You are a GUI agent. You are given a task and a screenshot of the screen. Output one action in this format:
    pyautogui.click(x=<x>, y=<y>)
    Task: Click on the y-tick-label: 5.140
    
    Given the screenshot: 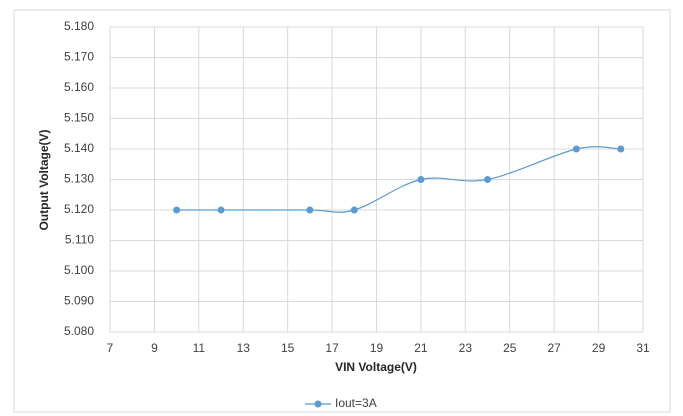 What is the action you would take?
    pyautogui.click(x=79, y=148)
    